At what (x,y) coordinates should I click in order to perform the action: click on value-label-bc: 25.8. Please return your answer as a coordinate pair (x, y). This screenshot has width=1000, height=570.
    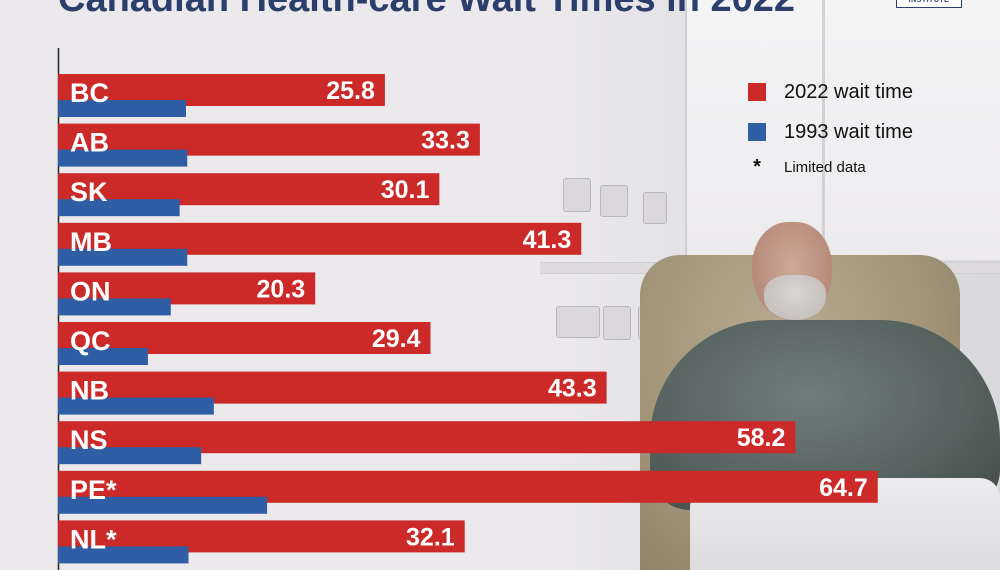
    Looking at the image, I should click on (350, 91).